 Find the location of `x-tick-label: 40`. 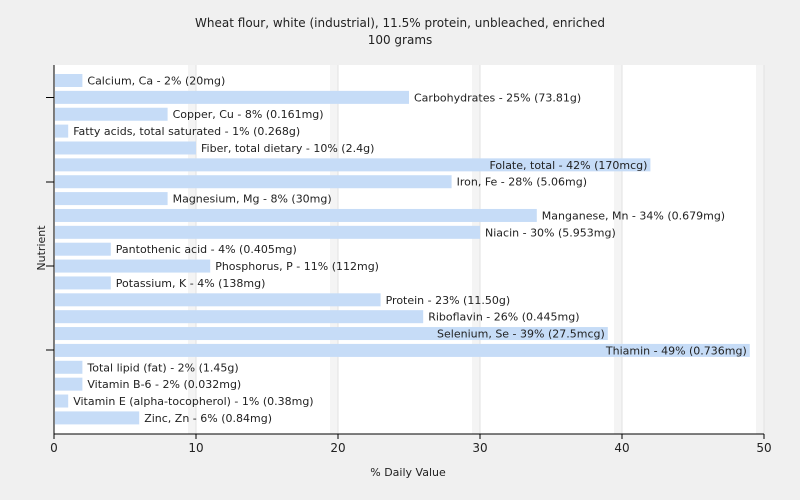

x-tick-label: 40 is located at coordinates (621, 448).